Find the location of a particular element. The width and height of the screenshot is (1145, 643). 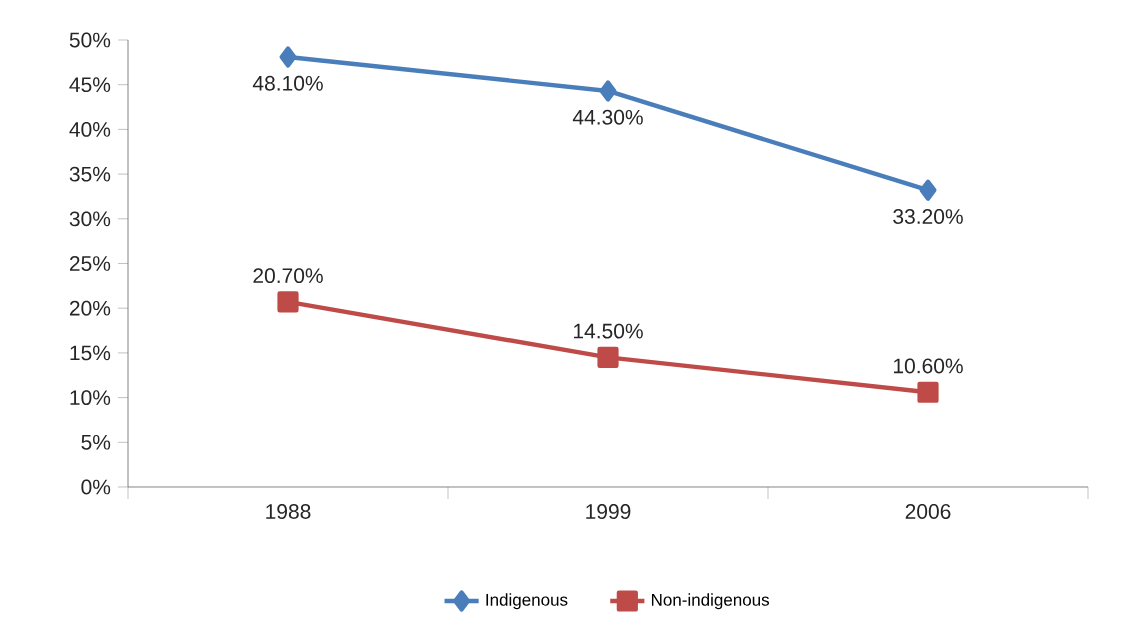

data-label: 44.30% is located at coordinates (607, 117).